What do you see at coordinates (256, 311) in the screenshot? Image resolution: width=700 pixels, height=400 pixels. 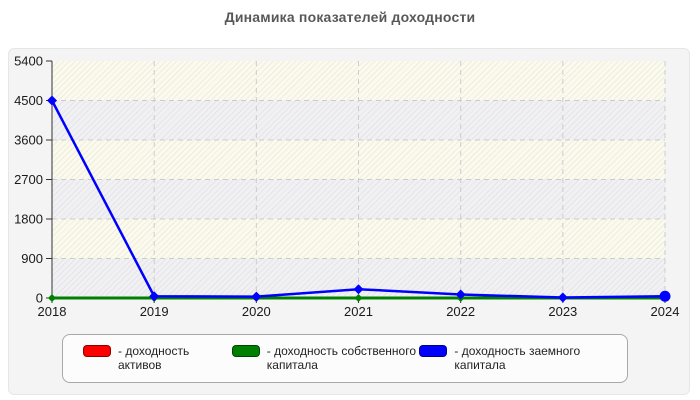 I see `x-tick-label: 2020` at bounding box center [256, 311].